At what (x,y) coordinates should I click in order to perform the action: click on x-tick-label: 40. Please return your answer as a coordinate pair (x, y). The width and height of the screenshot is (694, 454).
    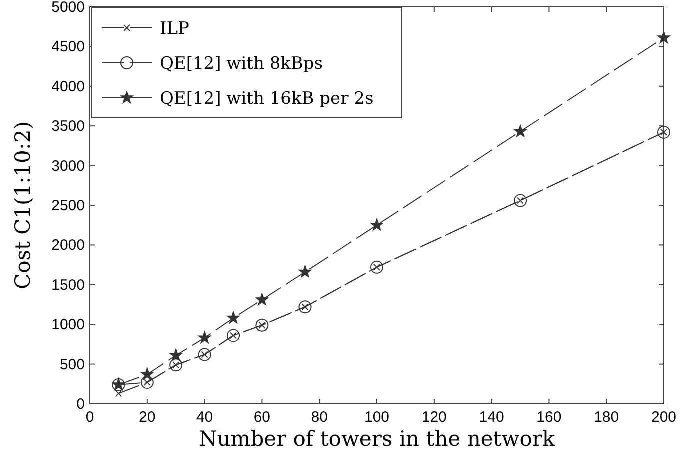
    Looking at the image, I should click on (205, 417).